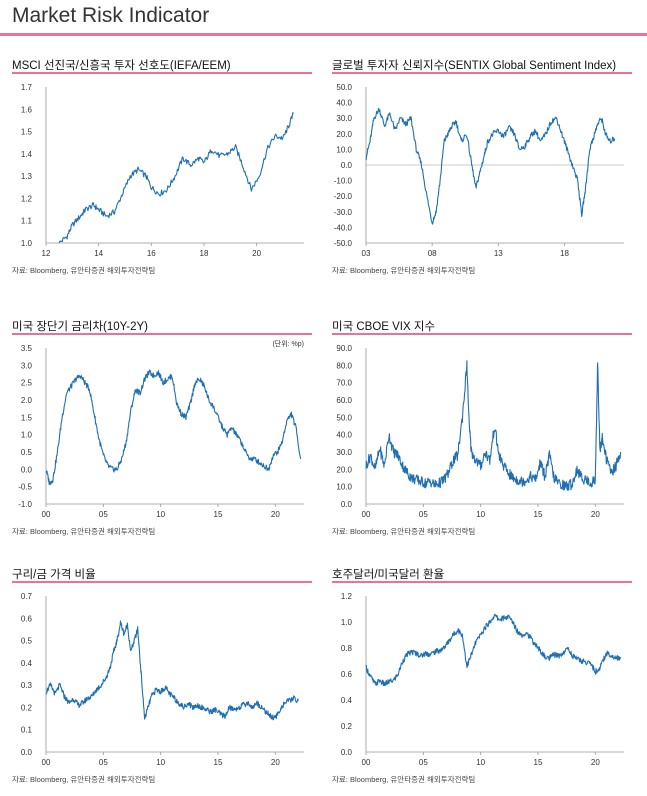  Describe the element at coordinates (27, 221) in the screenshot. I see `y-tick-label: 1.1` at that location.